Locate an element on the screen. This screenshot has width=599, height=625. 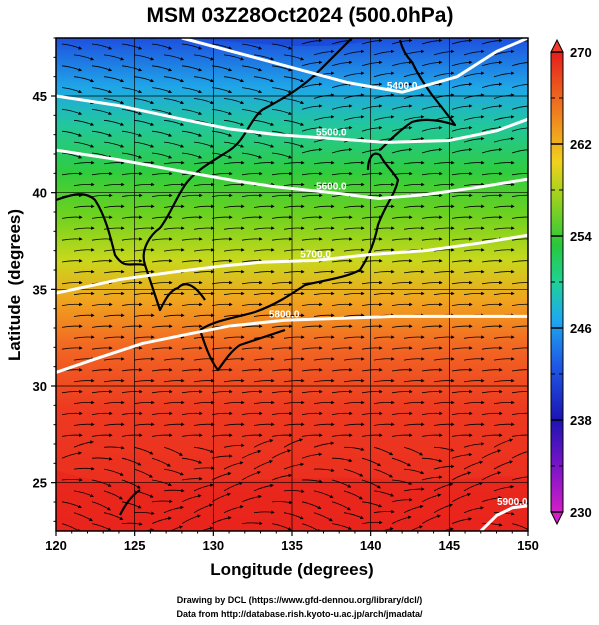
x-tick-label: 140 is located at coordinates (371, 545).